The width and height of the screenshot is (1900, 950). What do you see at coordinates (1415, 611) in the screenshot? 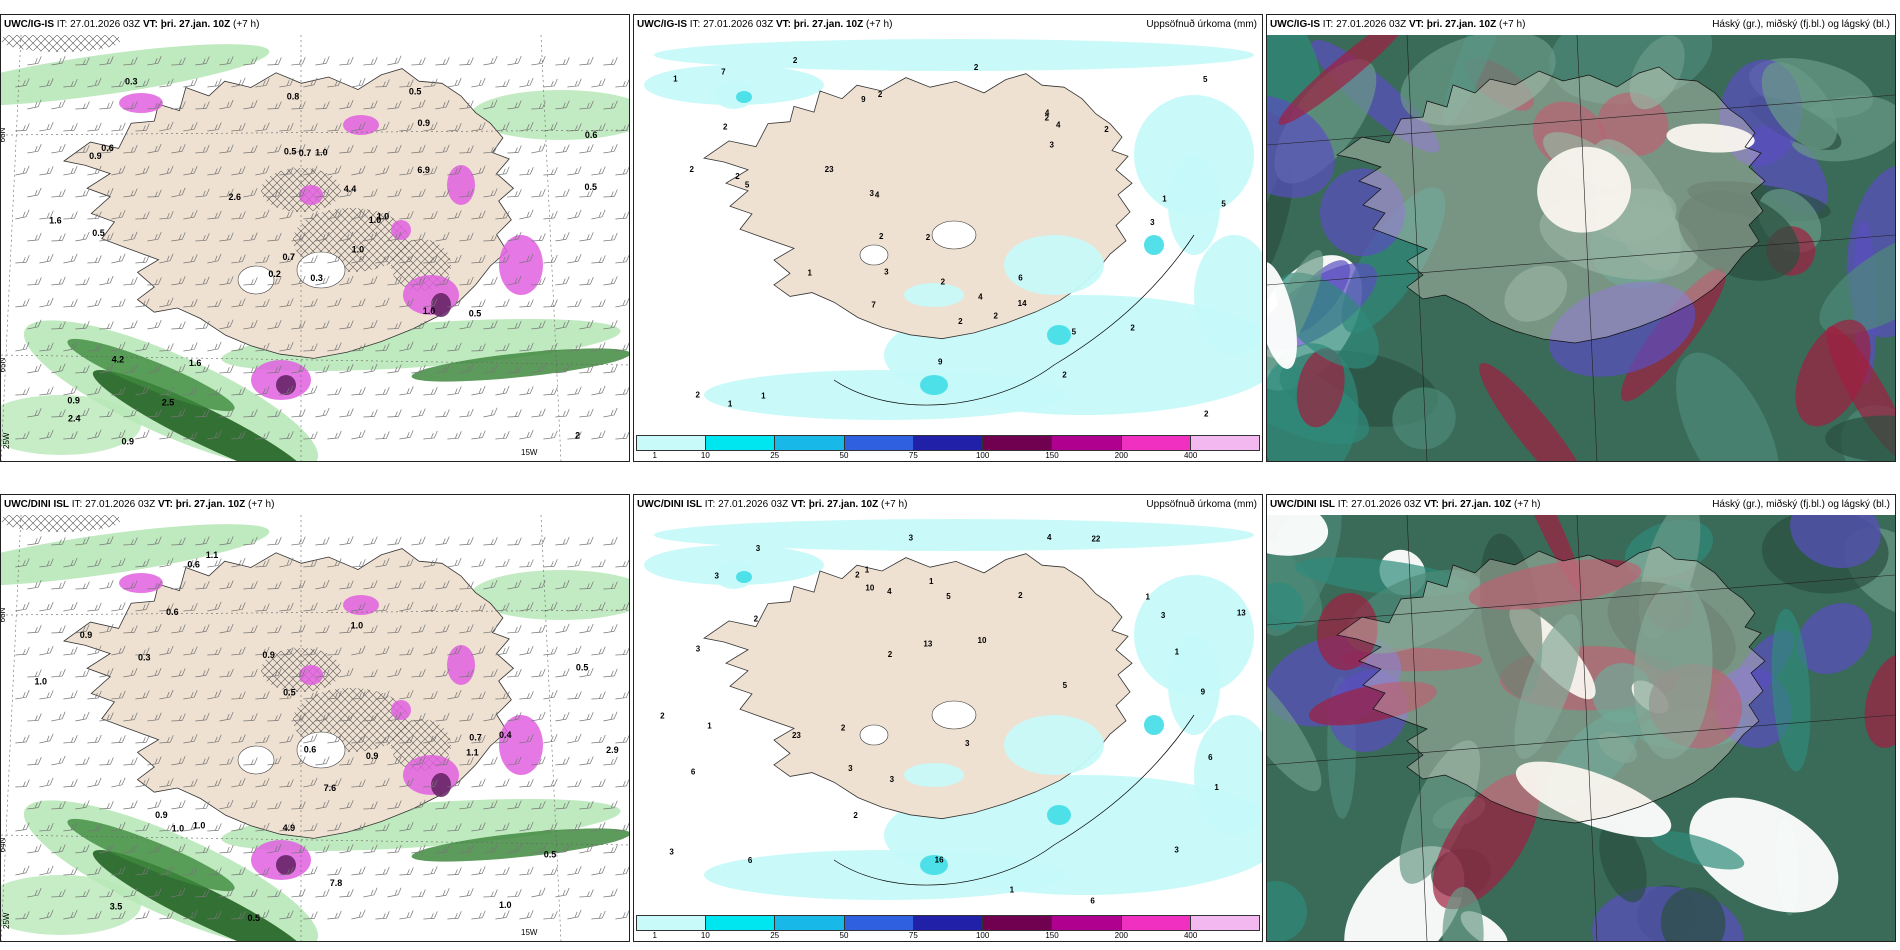
I see `cloud-patch` at bounding box center [1415, 611].